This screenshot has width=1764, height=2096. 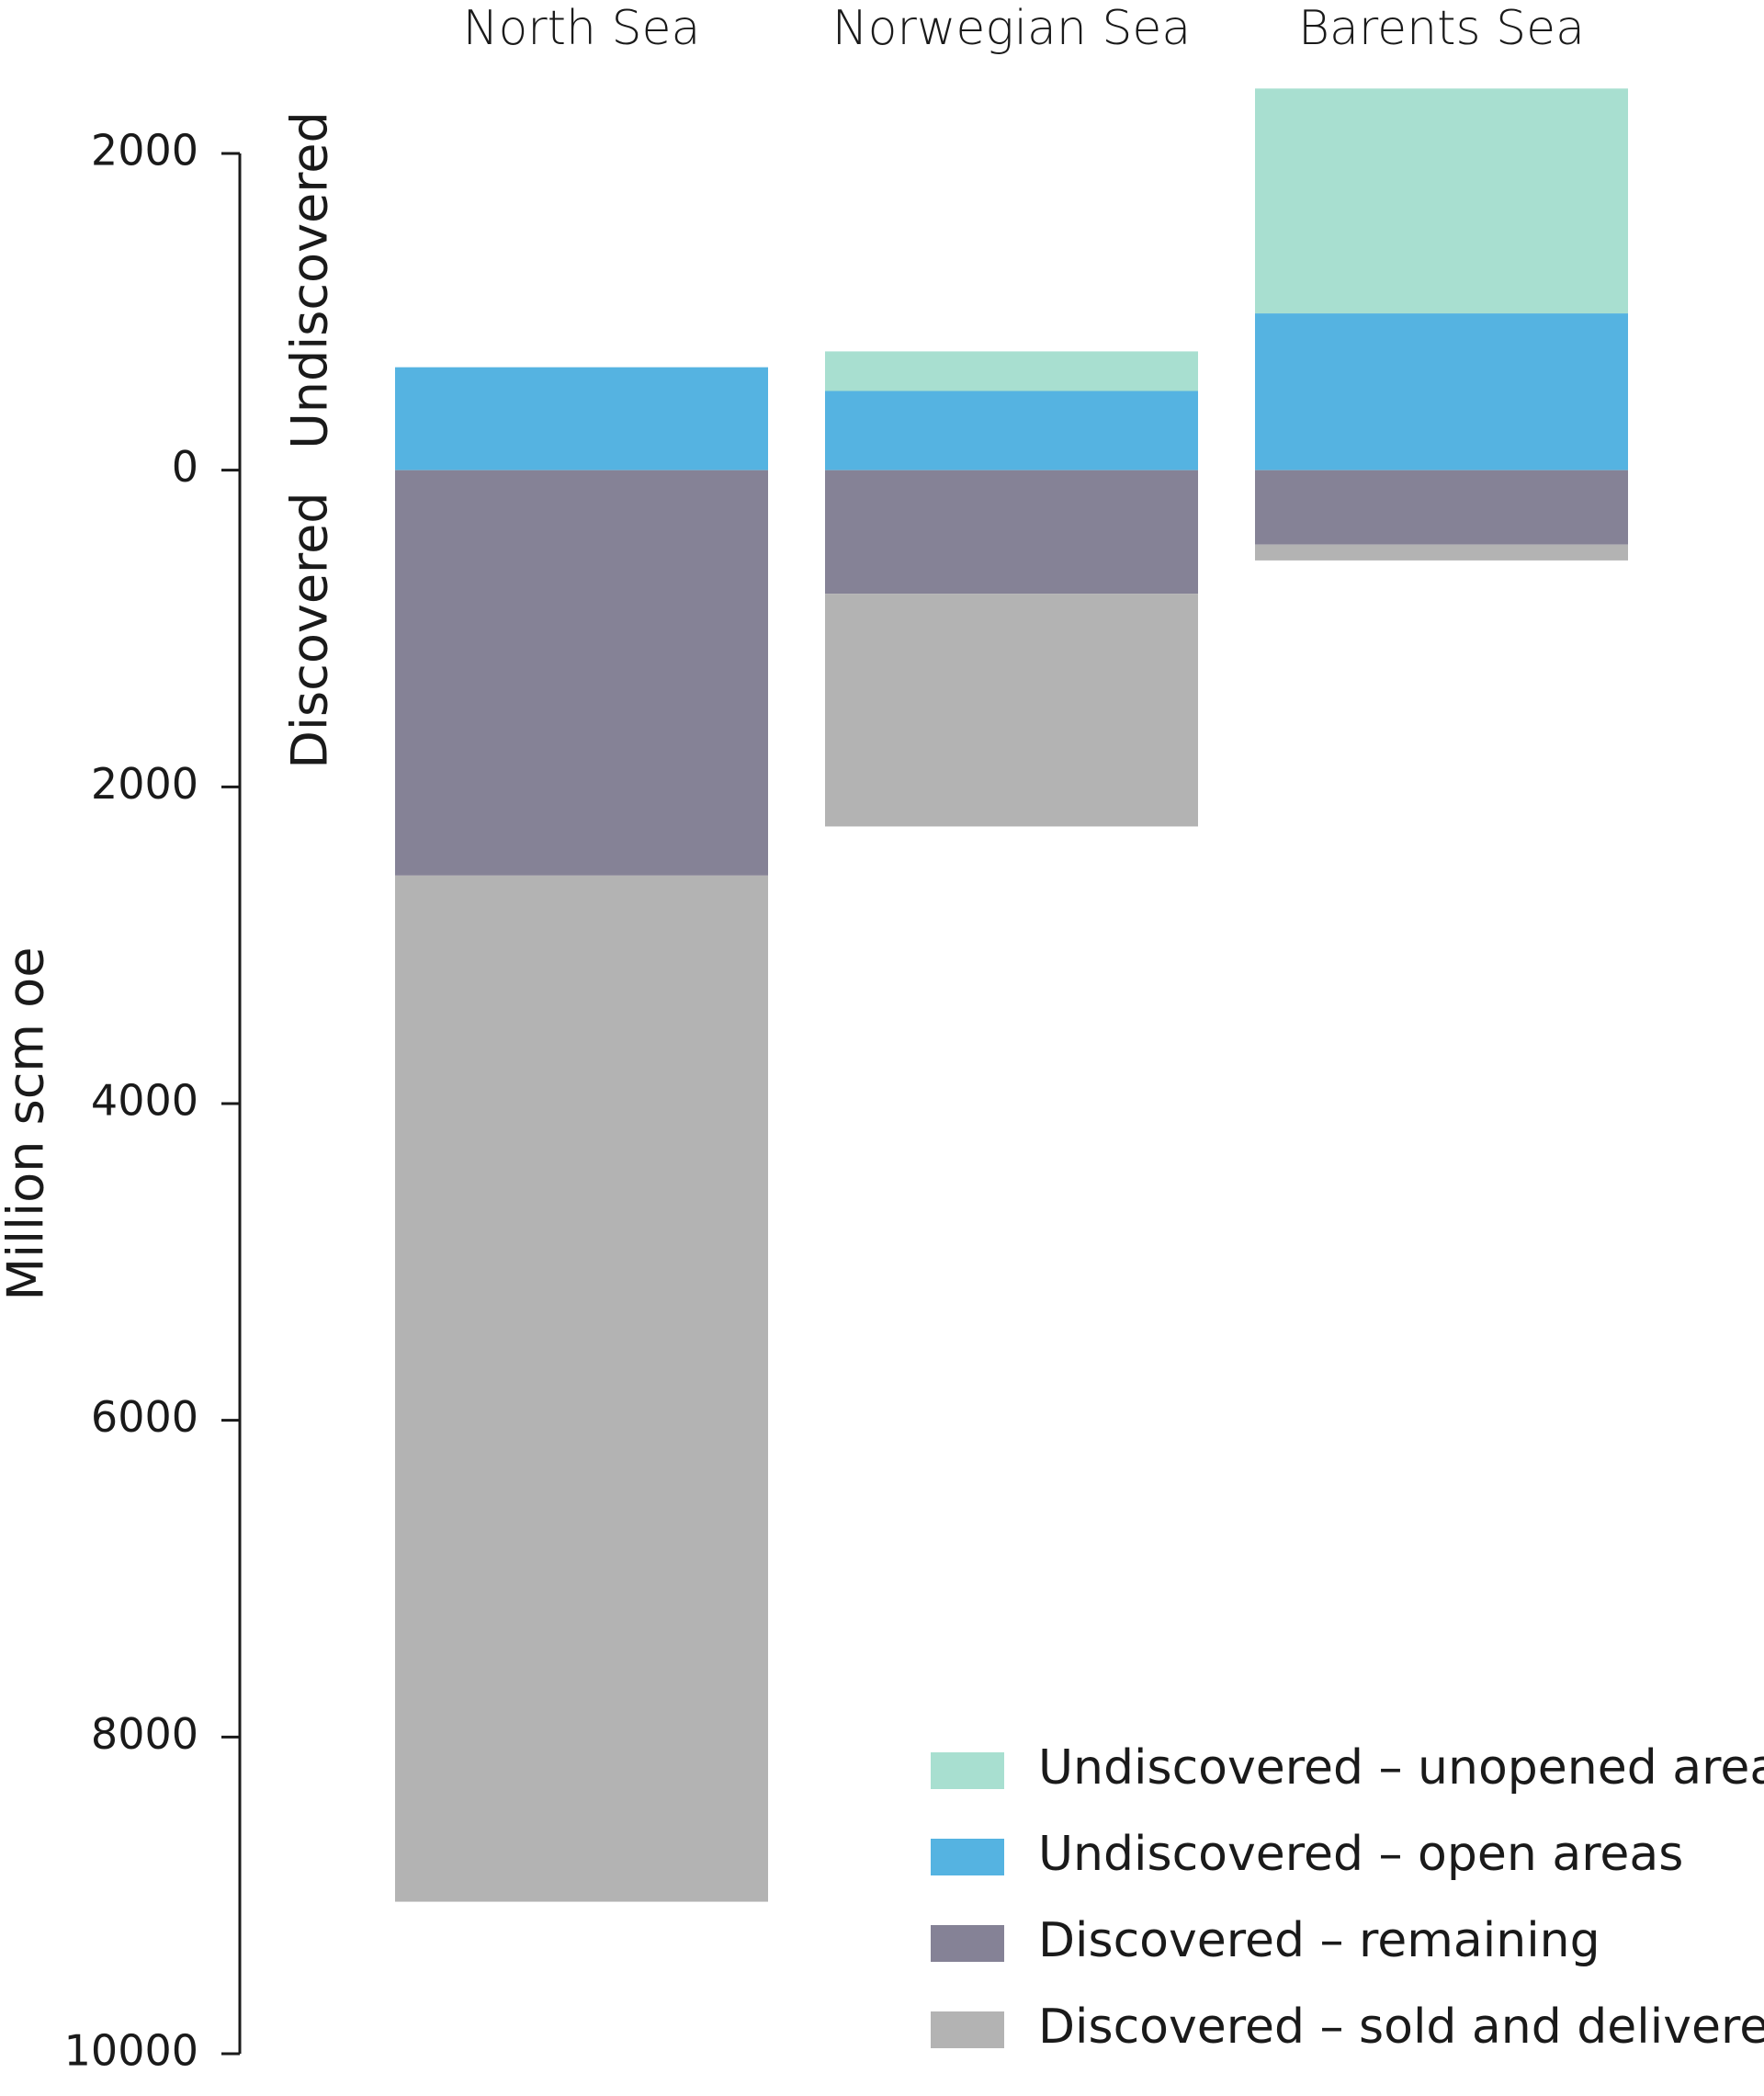 I want to click on y-tick-label: 6000, so click(x=144, y=1417).